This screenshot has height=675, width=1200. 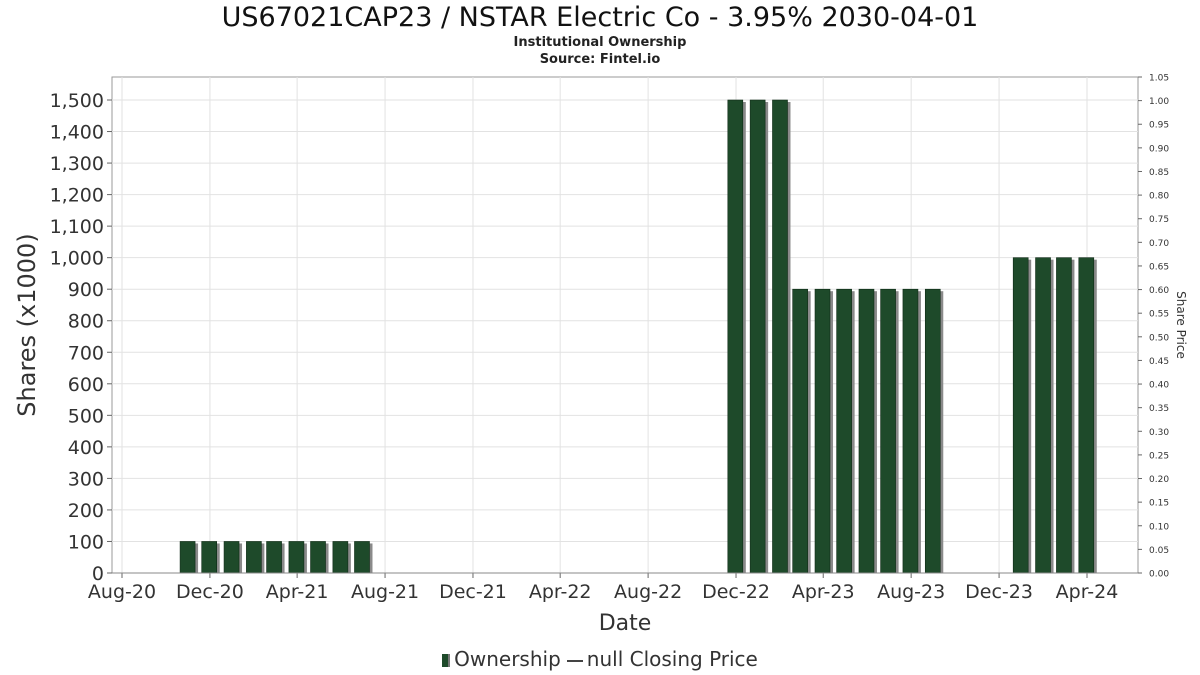 I want to click on y2-tick-label: 0.15, so click(x=1159, y=504).